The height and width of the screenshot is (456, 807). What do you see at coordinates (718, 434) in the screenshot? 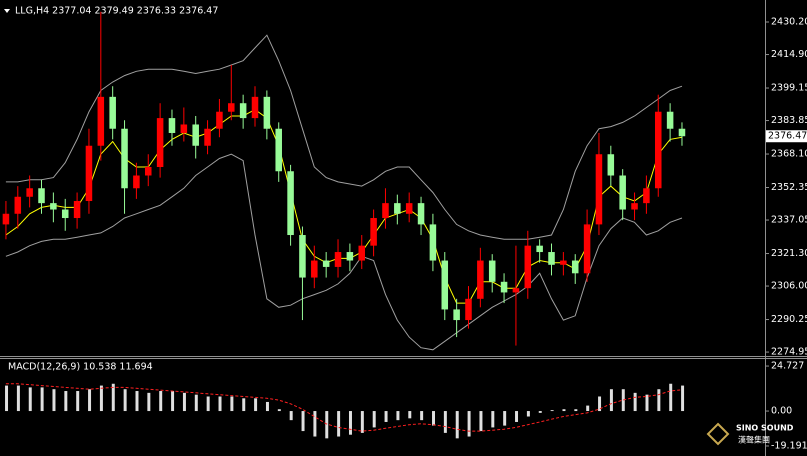
I see `logo-icon` at bounding box center [718, 434].